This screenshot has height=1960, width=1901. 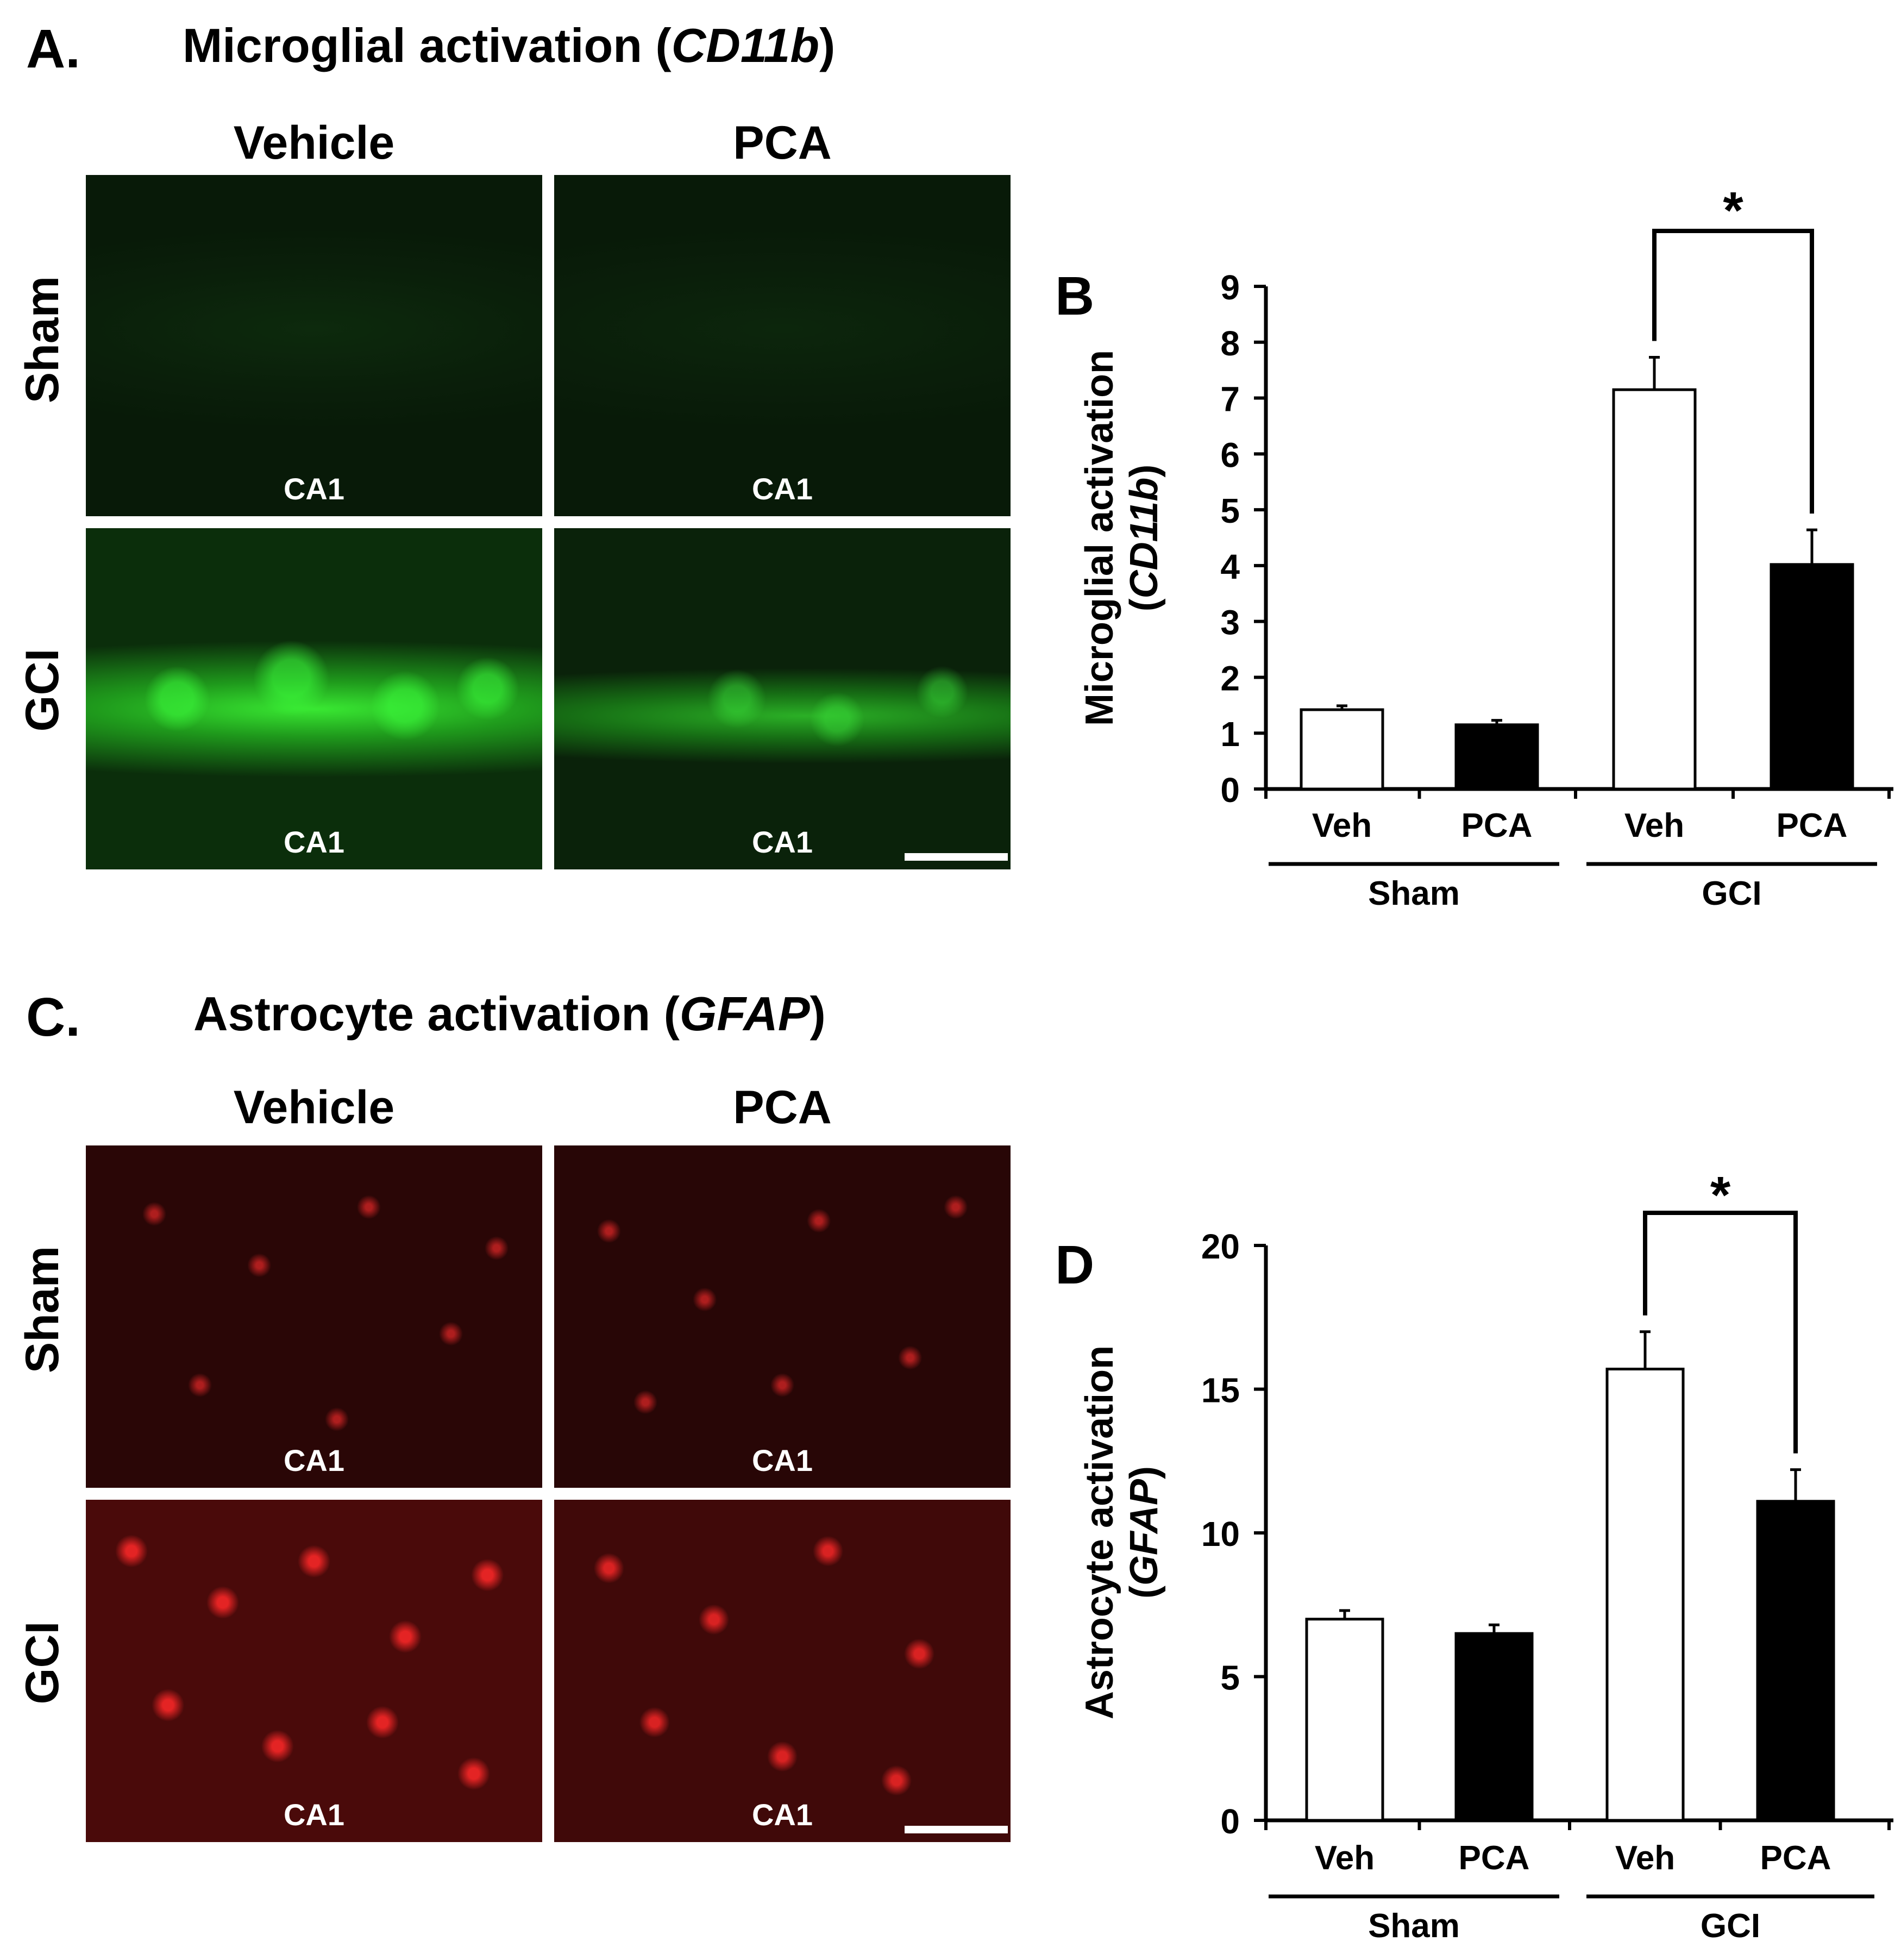 I want to click on y-axis-title-line2: (CD11b), so click(x=1144, y=538).